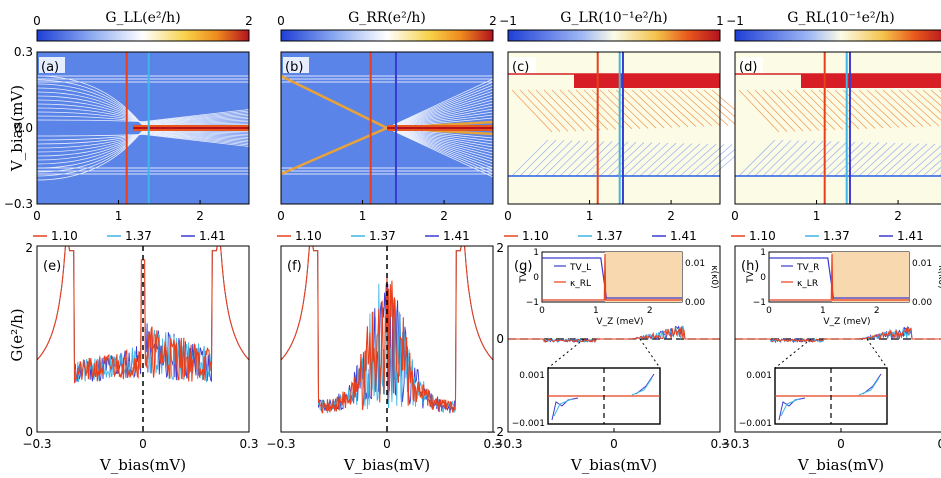 The image size is (941, 478). What do you see at coordinates (64, 236) in the screenshot?
I see `legend-label: 1.10` at bounding box center [64, 236].